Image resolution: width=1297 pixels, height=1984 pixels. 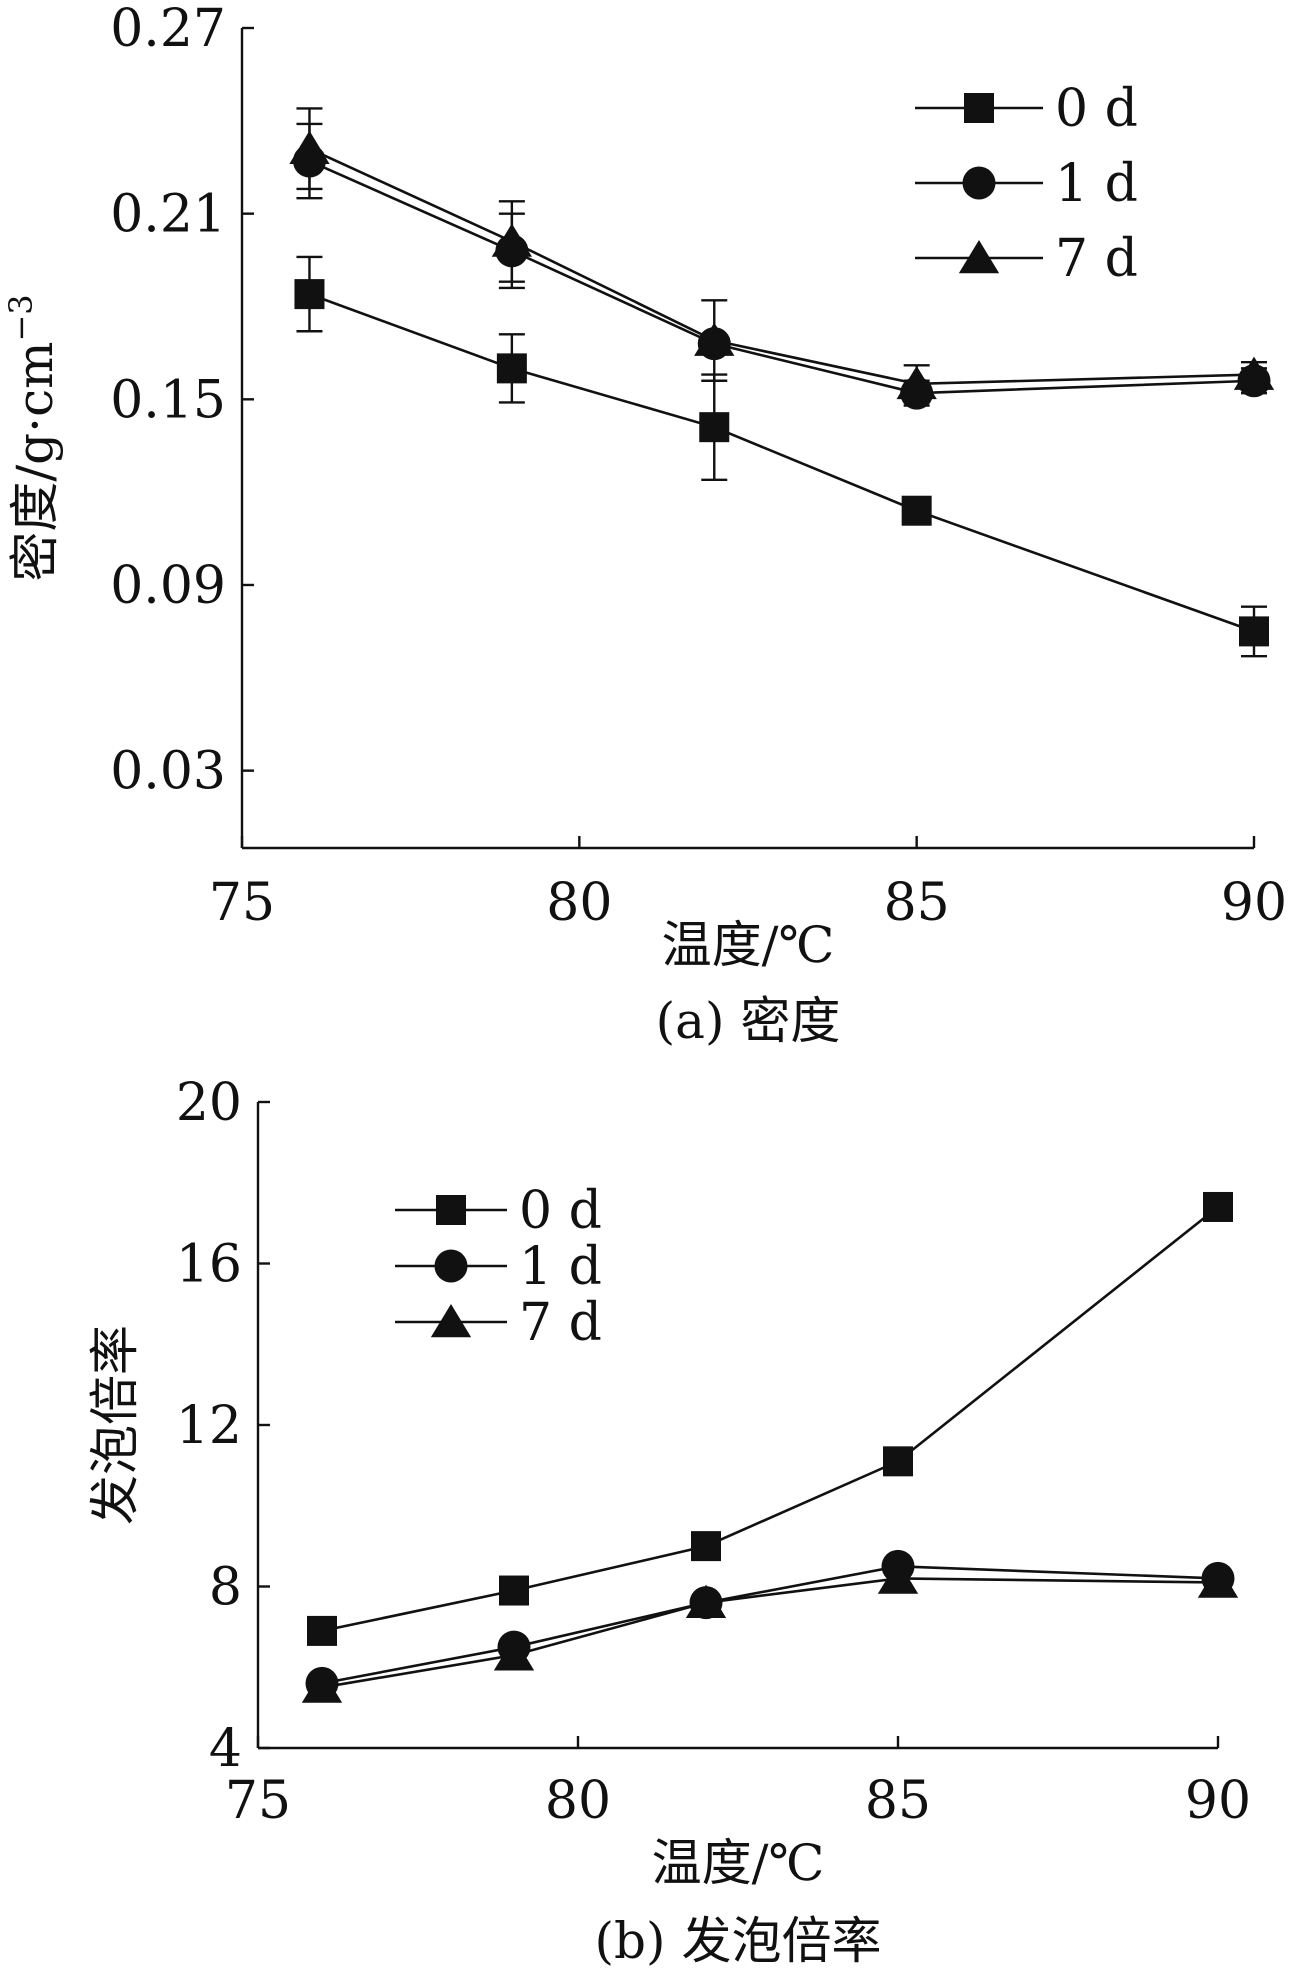 I want to click on y-tick-label: 20, so click(x=209, y=1103).